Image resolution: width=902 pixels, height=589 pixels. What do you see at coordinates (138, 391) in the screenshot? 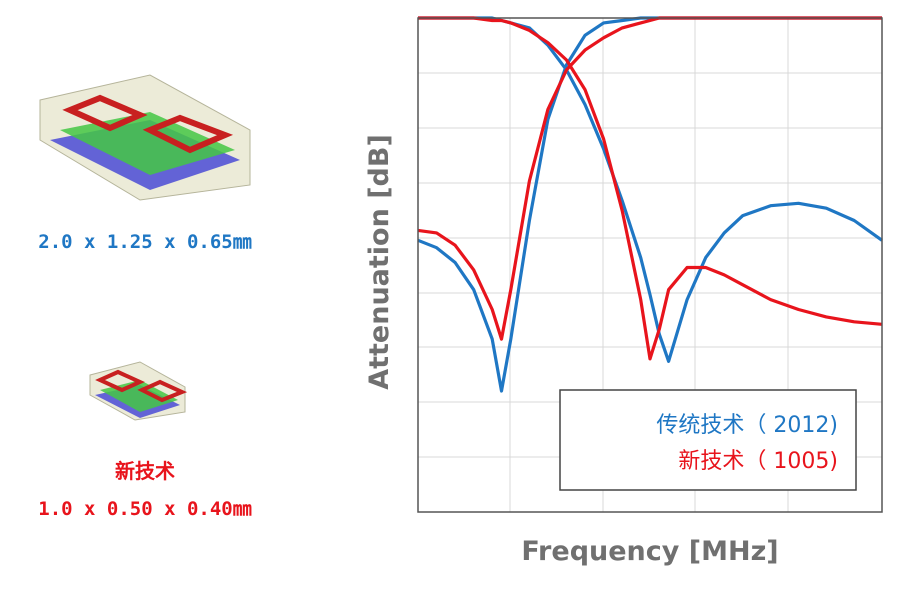
I see `component-small` at bounding box center [138, 391].